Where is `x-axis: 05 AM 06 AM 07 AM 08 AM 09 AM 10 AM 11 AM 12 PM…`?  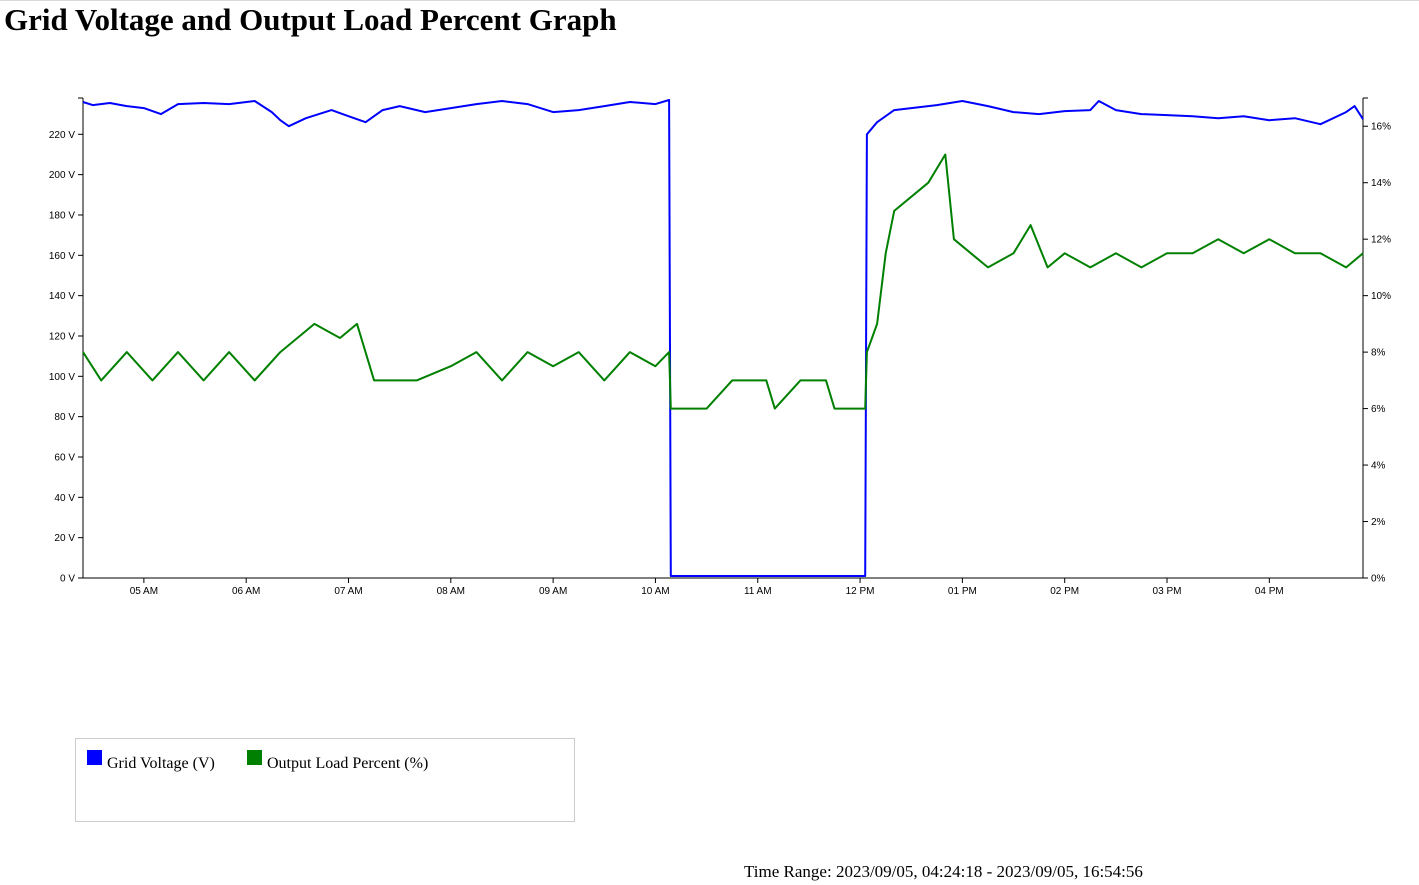
x-axis: 05 AM 06 AM 07 AM 08 AM 09 AM 10 AM 11 AM 12 PM… is located at coordinates (723, 587).